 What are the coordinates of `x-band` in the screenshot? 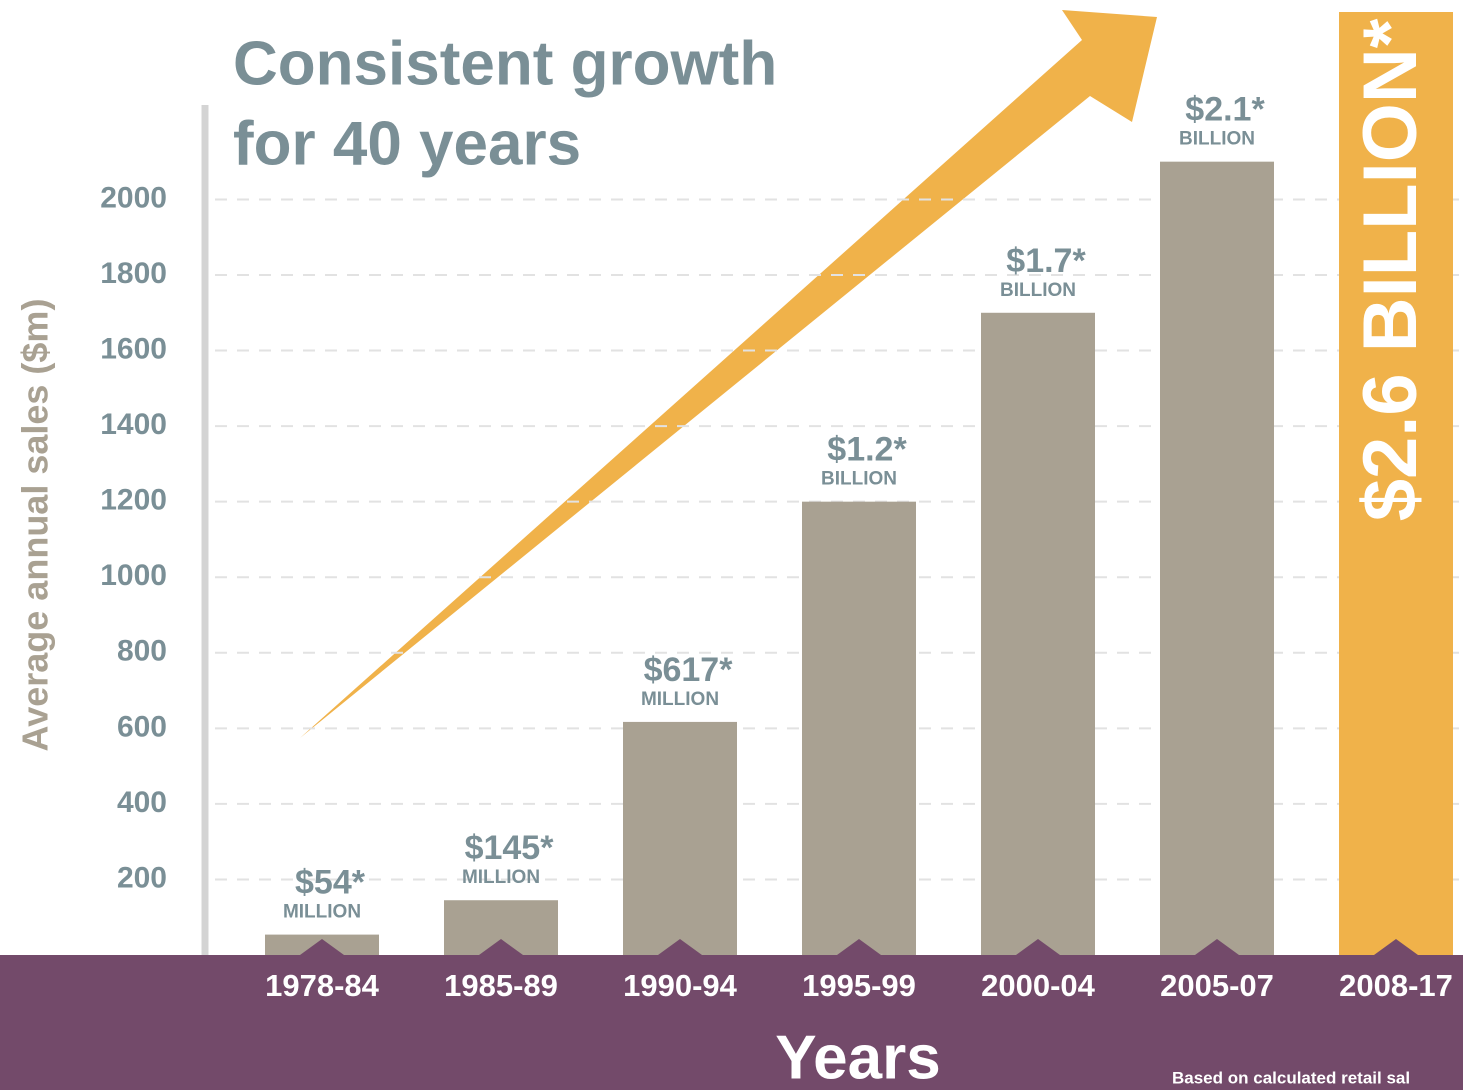 It's located at (731, 1022).